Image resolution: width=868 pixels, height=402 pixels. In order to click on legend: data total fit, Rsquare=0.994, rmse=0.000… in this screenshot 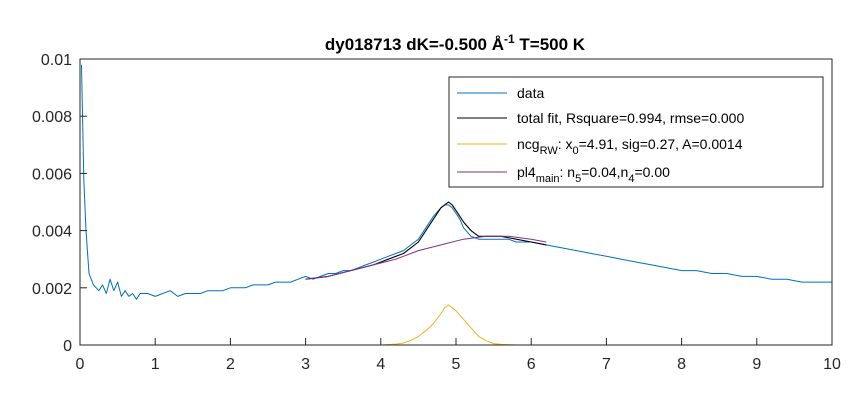, I will do `click(636, 132)`.